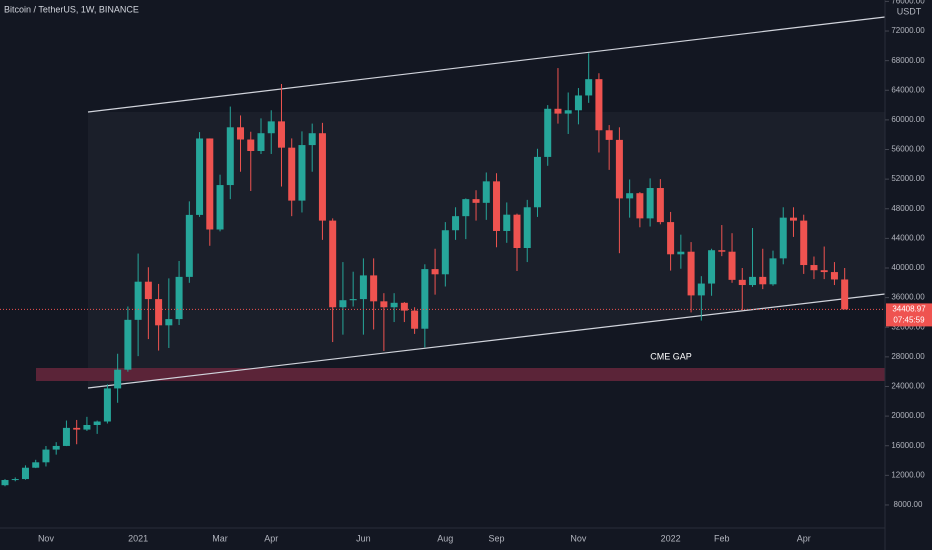  Describe the element at coordinates (908, 386) in the screenshot. I see `y-tick-label: 24000.00` at that location.